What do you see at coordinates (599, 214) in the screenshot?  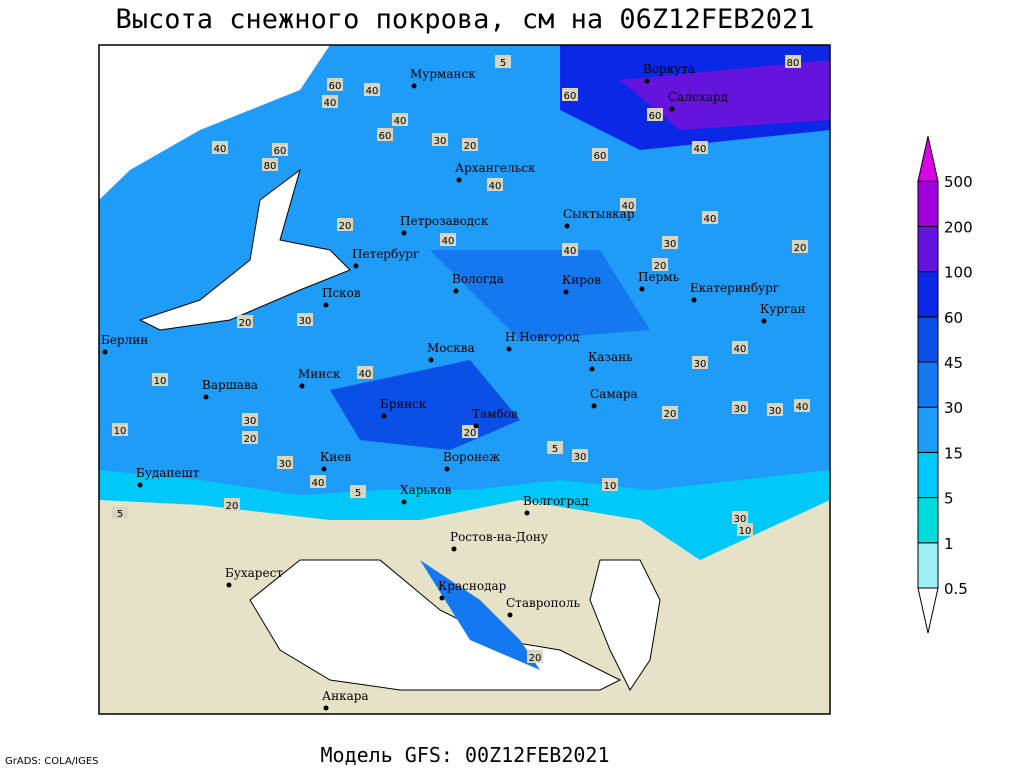 I see `city-label: Сыктывкар` at bounding box center [599, 214].